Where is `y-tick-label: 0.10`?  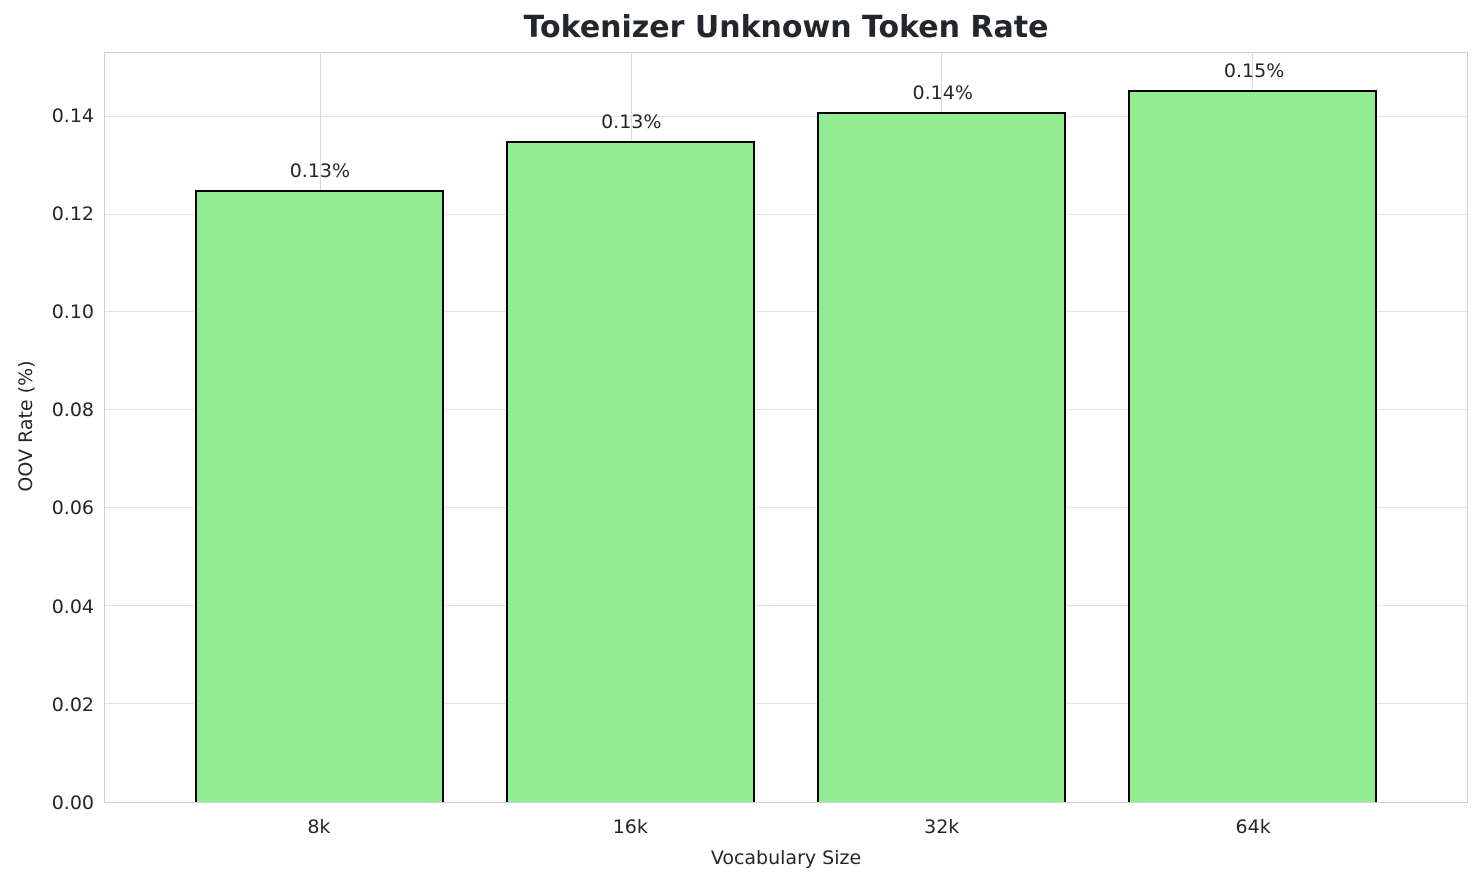
y-tick-label: 0.10 is located at coordinates (72, 312).